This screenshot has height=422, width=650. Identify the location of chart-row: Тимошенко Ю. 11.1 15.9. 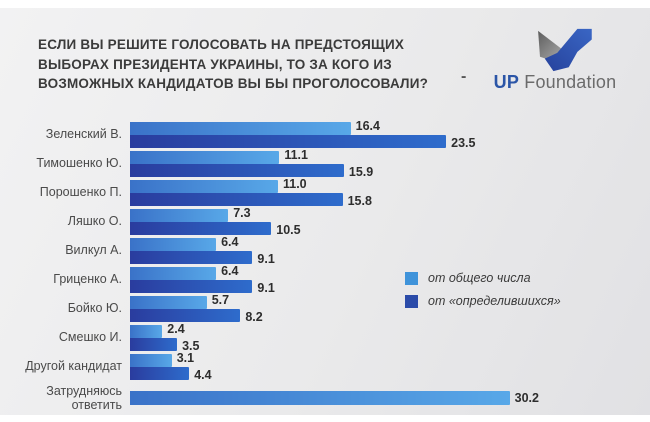
(275, 163).